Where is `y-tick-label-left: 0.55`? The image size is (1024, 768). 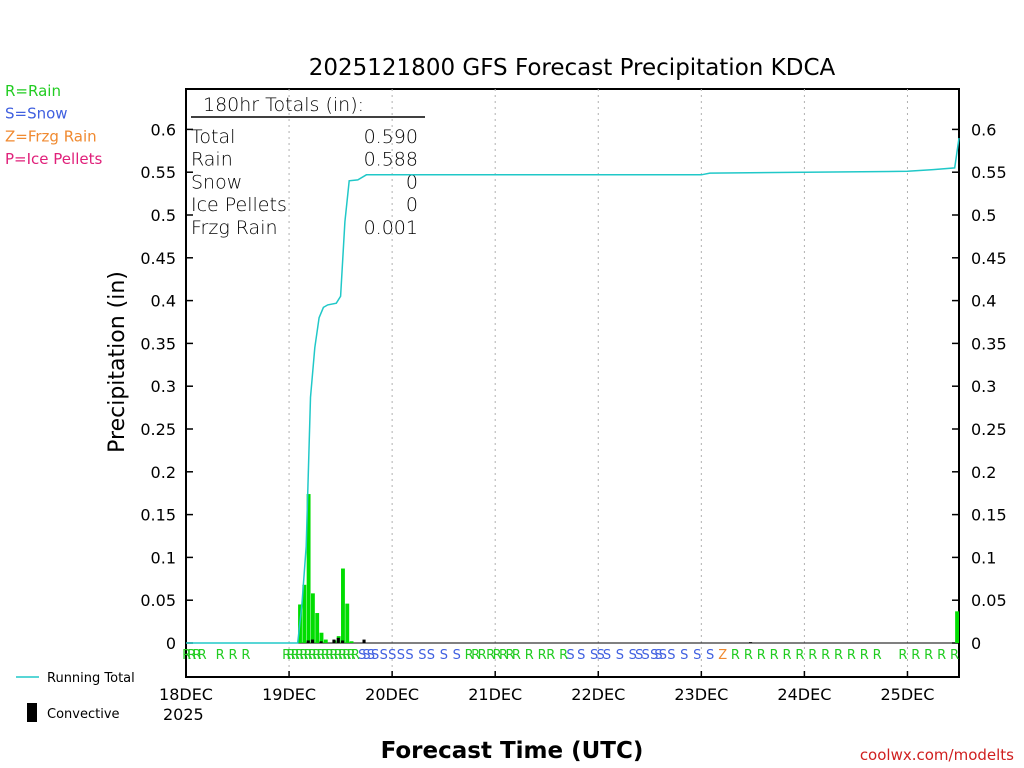 y-tick-label-left: 0.55 is located at coordinates (158, 172).